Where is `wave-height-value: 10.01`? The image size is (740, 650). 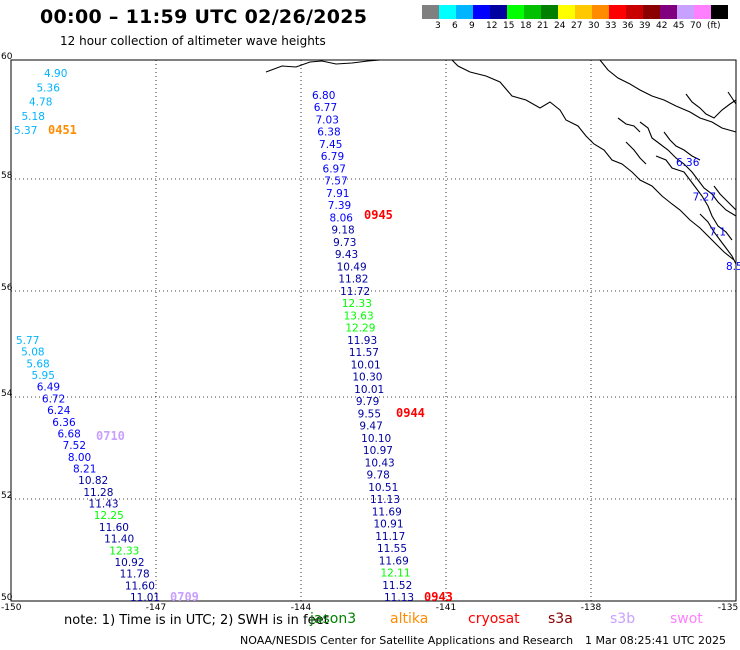 wave-height-value: 10.01 is located at coordinates (369, 390).